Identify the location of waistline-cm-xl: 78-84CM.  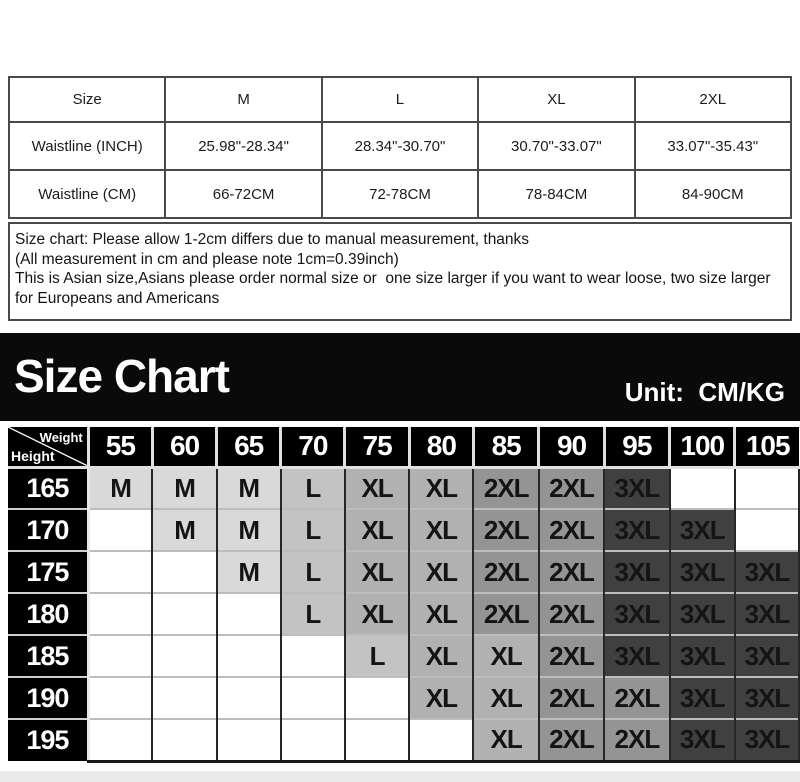
(556, 194).